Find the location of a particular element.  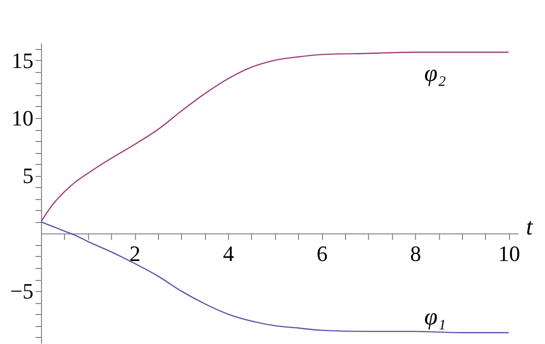

y-tick-label: 10 is located at coordinates (23, 118).